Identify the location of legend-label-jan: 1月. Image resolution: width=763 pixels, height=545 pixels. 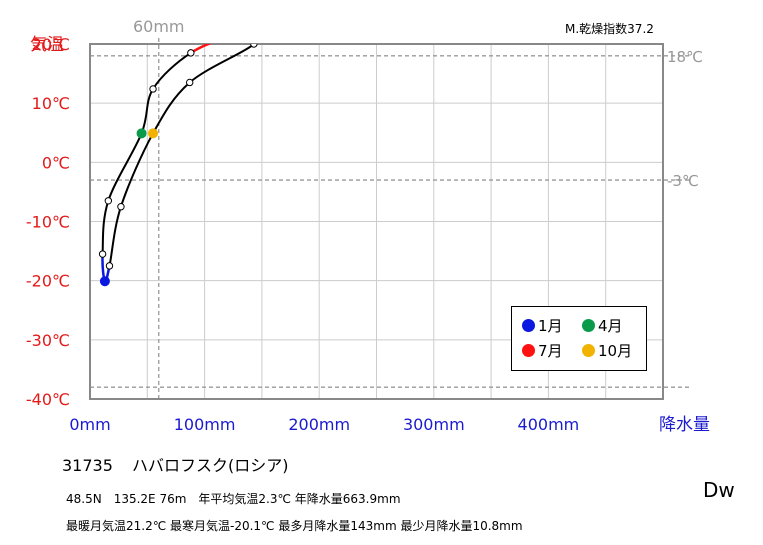
(550, 326).